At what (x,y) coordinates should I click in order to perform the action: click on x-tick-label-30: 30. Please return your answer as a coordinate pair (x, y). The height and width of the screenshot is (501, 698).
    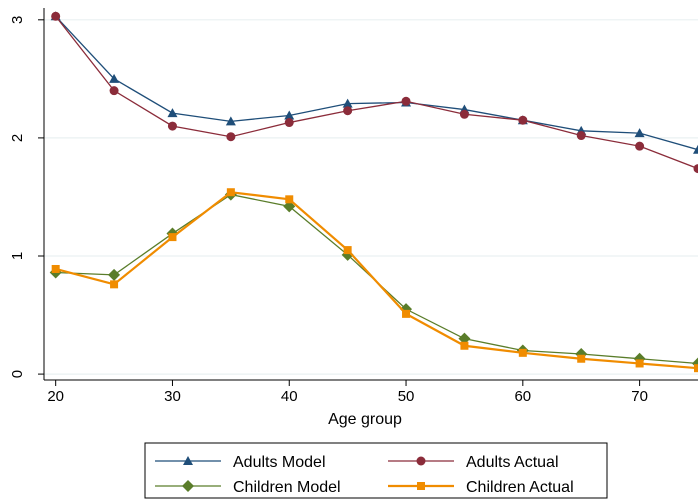
    Looking at the image, I should click on (172, 396).